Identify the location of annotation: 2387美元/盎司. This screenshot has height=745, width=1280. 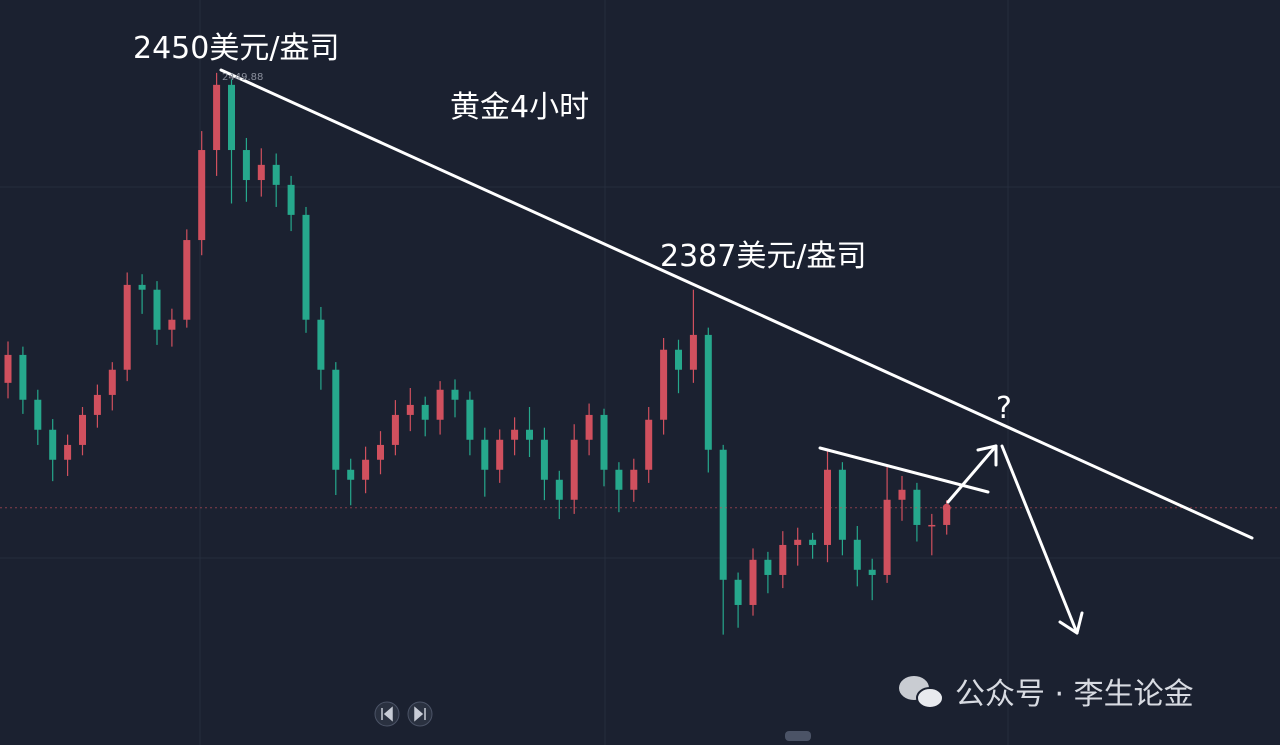
(763, 256).